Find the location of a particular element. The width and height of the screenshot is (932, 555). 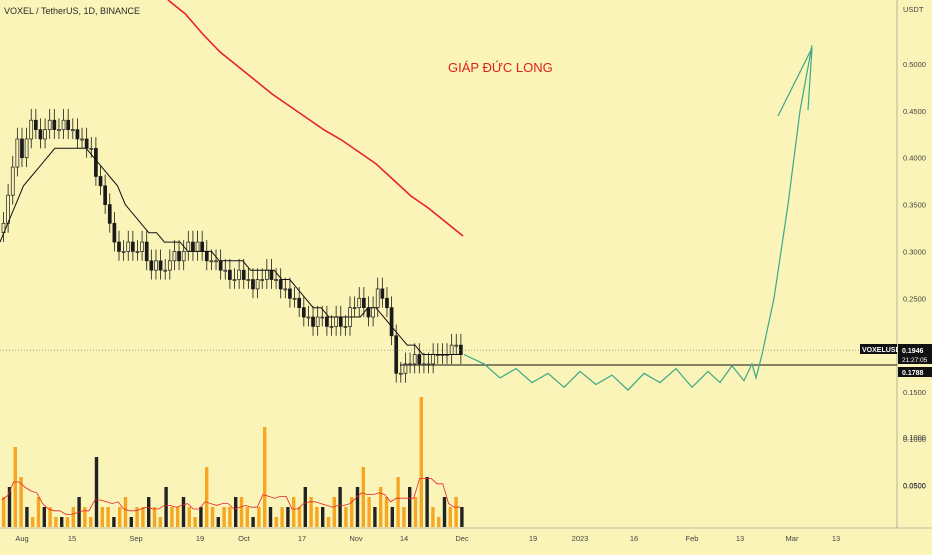

price-tick-label: 0.3000 is located at coordinates (914, 251).